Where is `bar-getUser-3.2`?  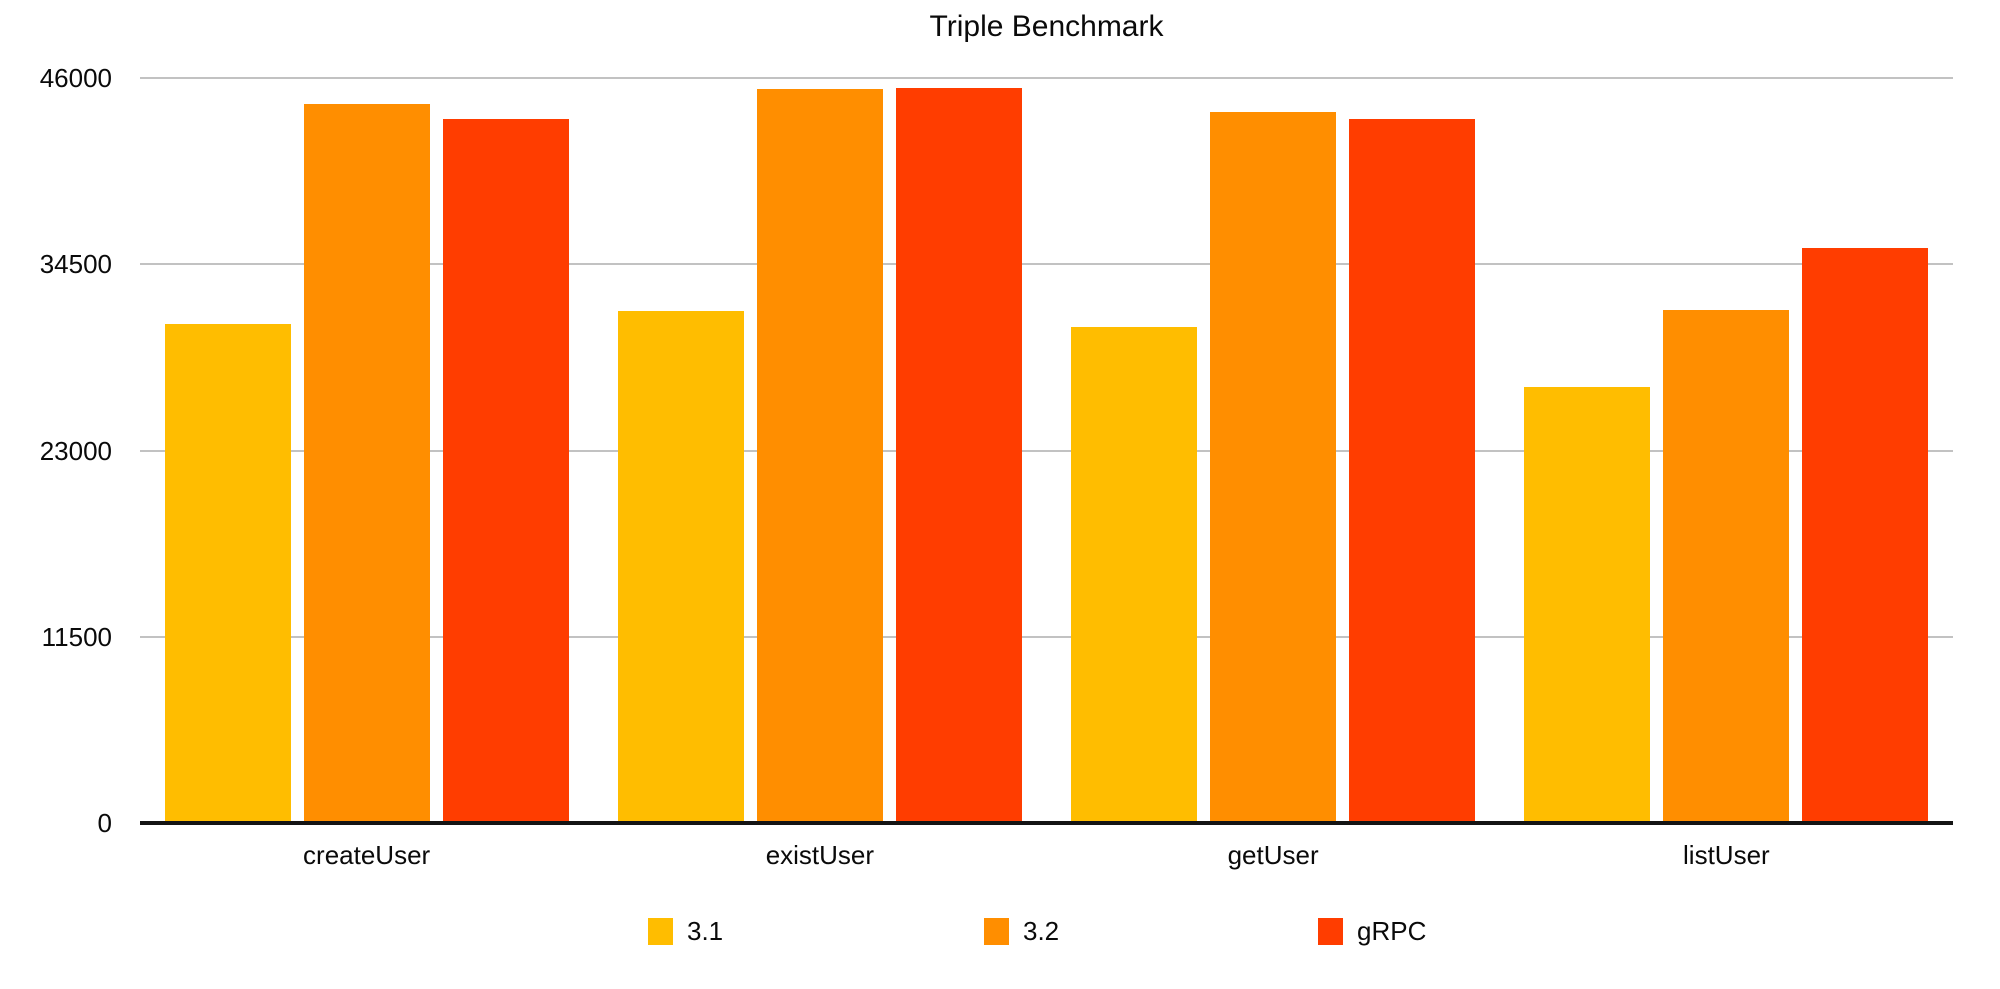 bar-getUser-3.2 is located at coordinates (1273, 467).